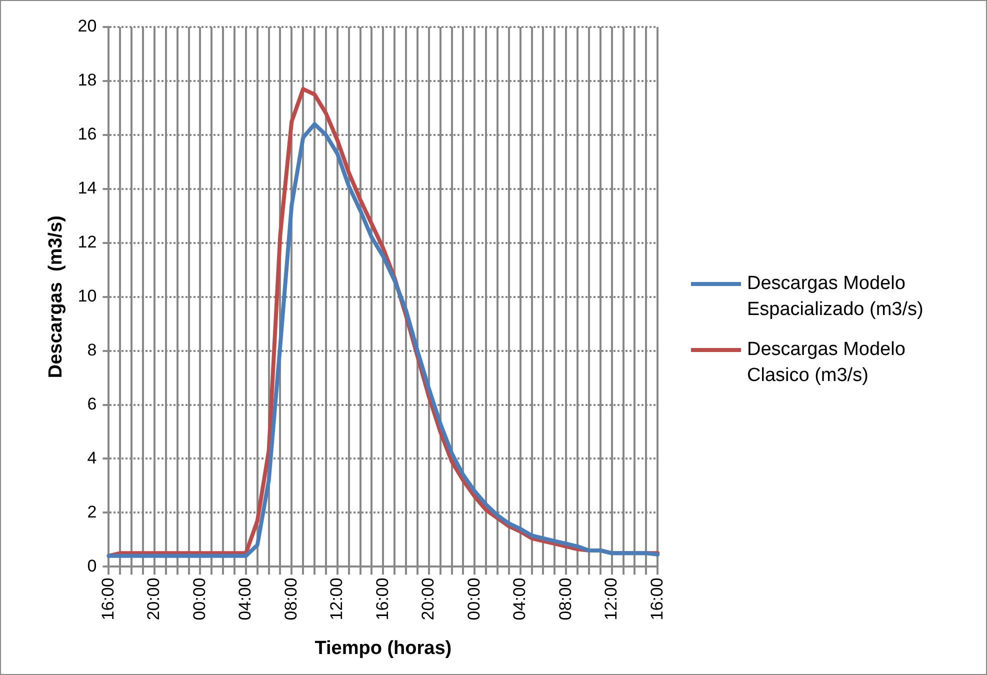 This screenshot has height=675, width=987. I want to click on y-tick-label: 6, so click(92, 404).